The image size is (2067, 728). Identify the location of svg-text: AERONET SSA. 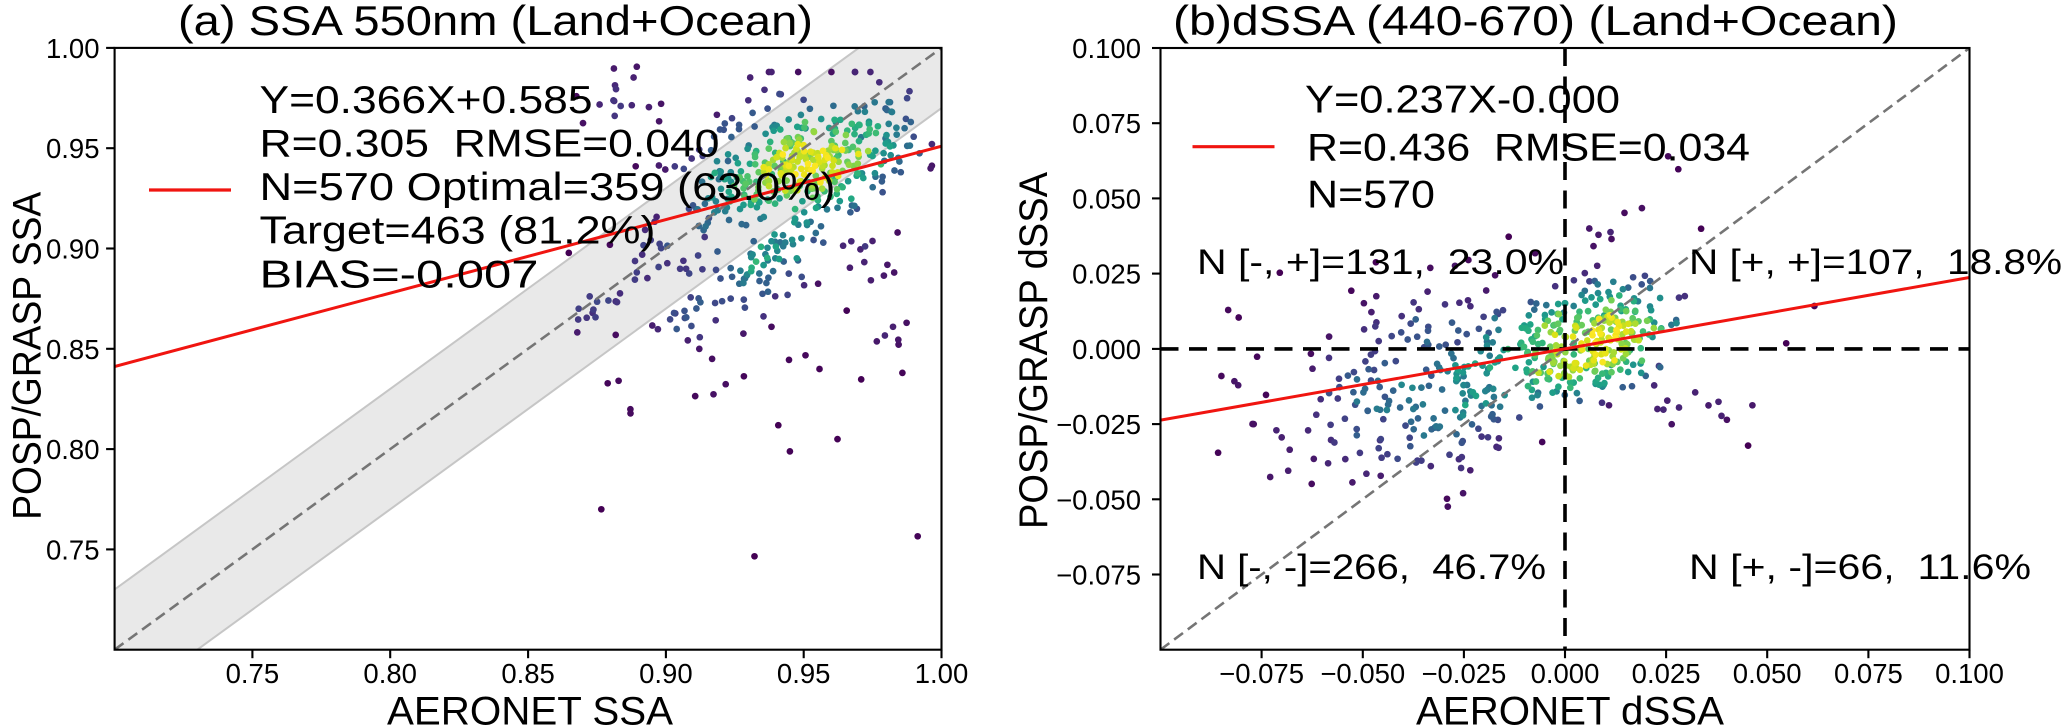
(530, 709).